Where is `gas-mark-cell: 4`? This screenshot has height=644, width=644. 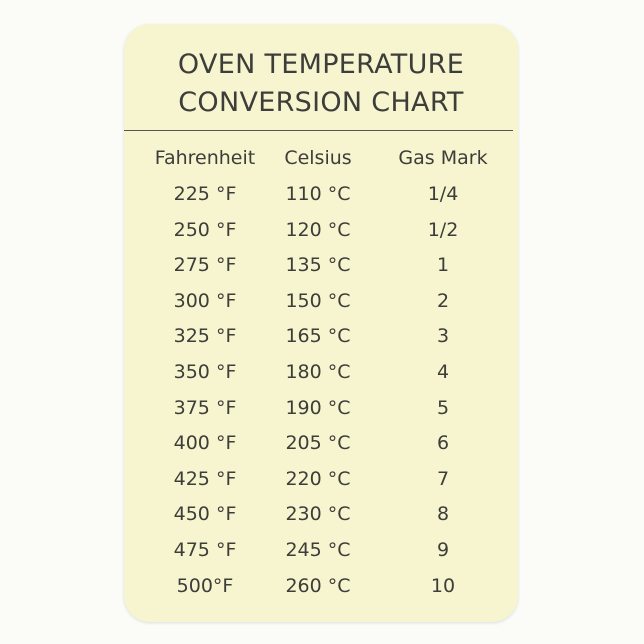
gas-mark-cell: 4 is located at coordinates (443, 372).